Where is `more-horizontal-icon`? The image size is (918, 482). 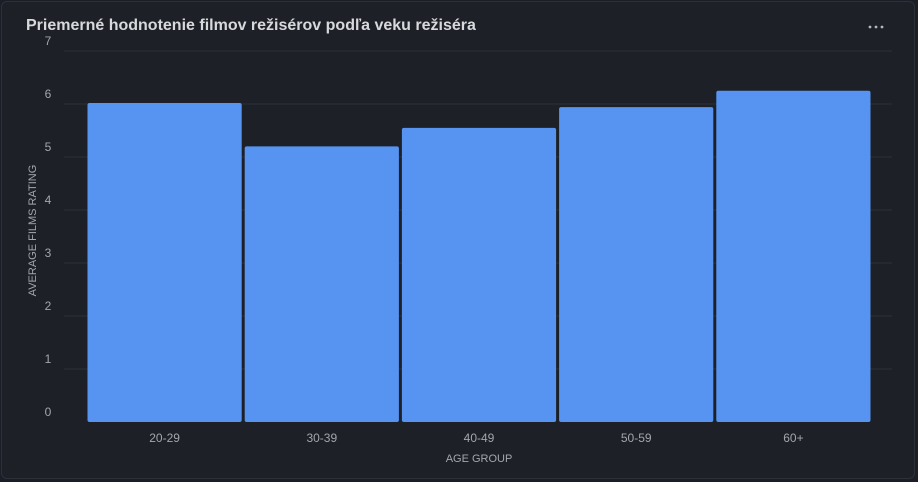
more-horizontal-icon is located at coordinates (876, 27).